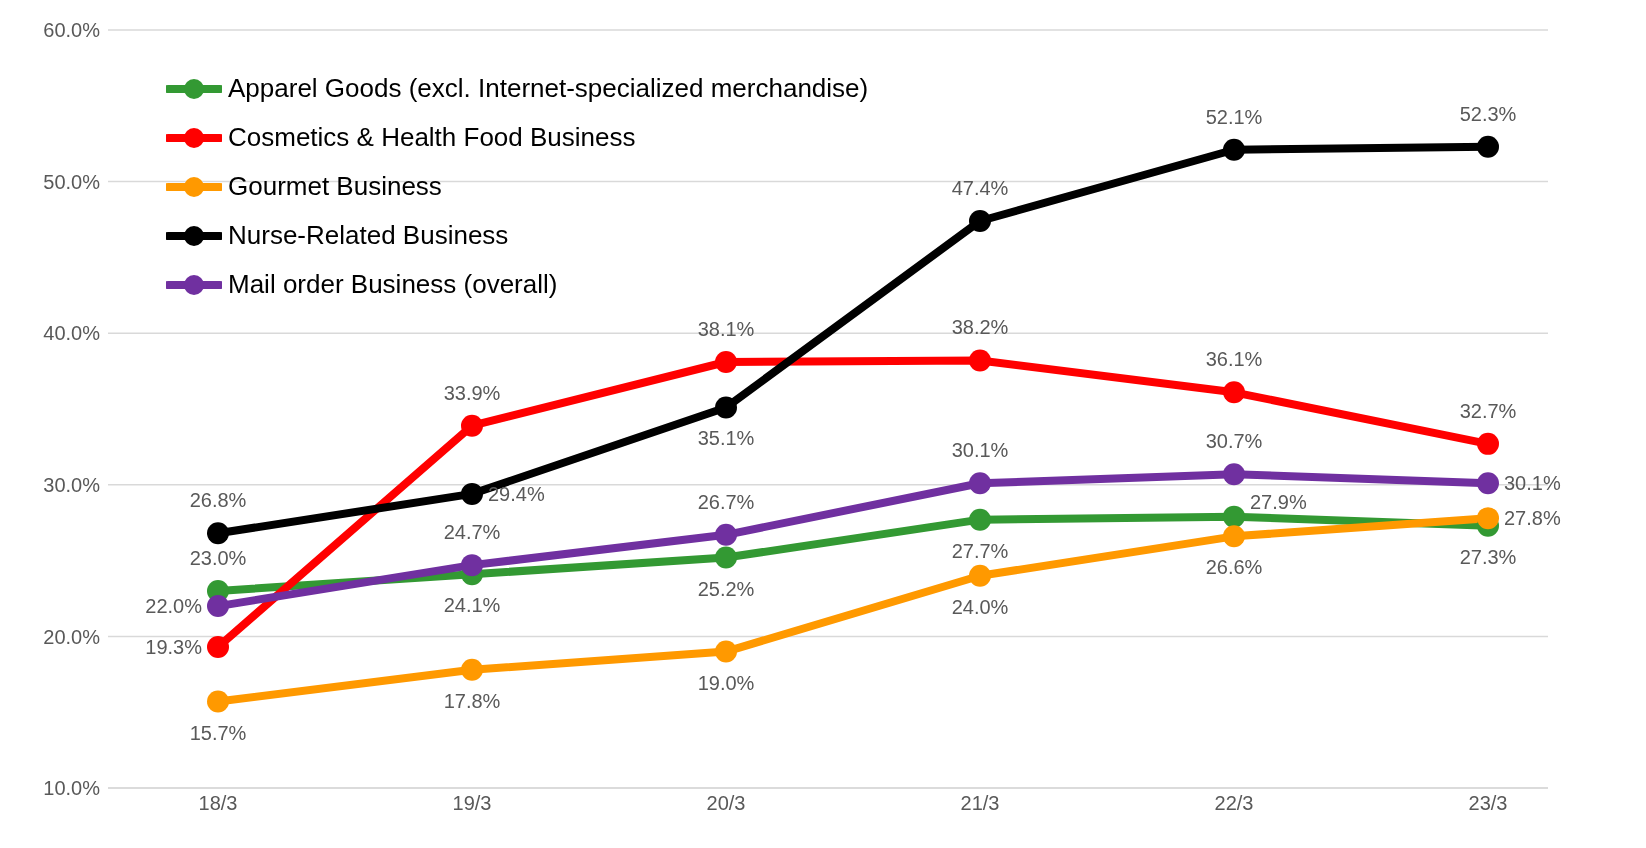  What do you see at coordinates (72, 30) in the screenshot?
I see `y-tick-label: 60.0%` at bounding box center [72, 30].